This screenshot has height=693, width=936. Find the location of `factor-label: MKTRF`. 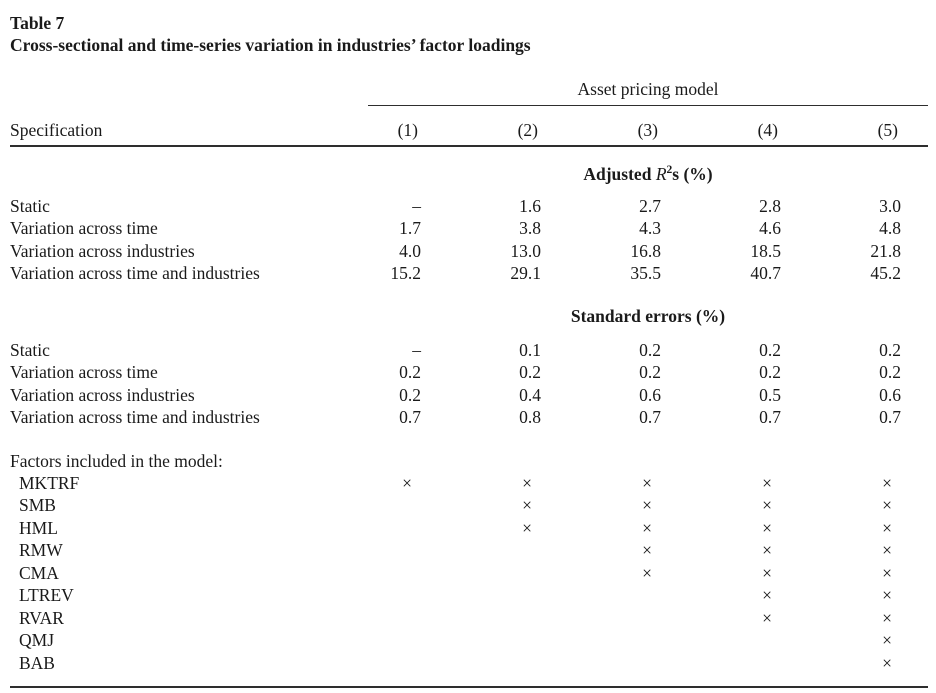

factor-label: MKTRF is located at coordinates (49, 482).